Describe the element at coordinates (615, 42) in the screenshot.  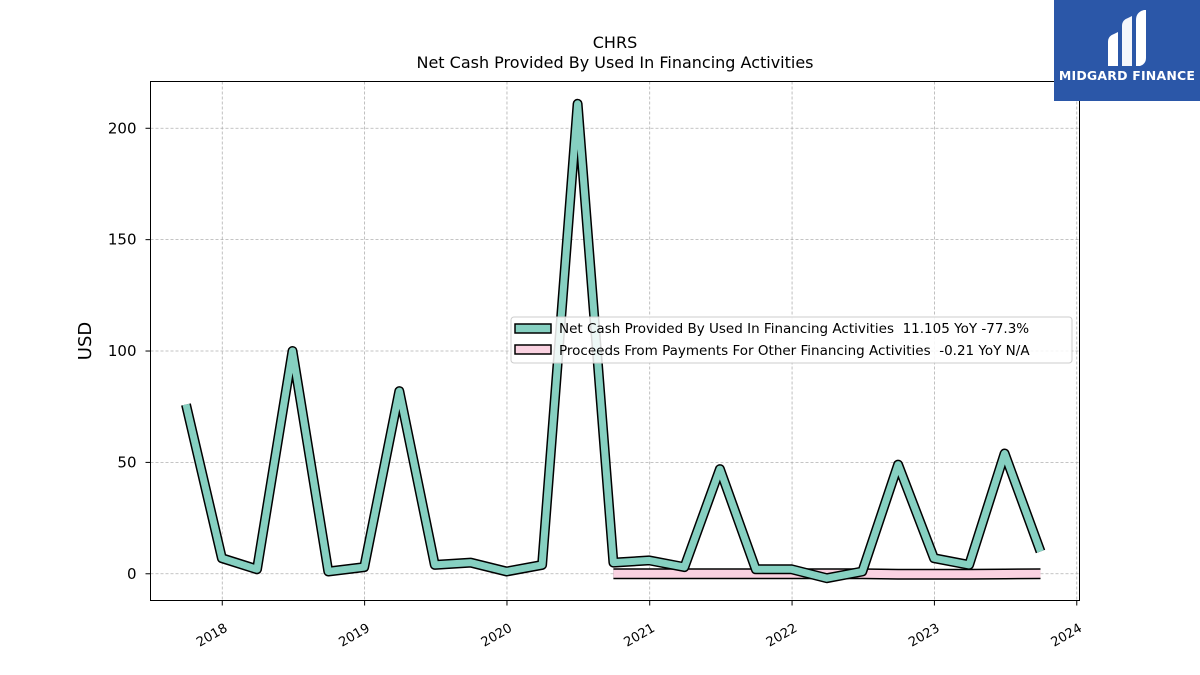
I see `chart-title: CHRS` at that location.